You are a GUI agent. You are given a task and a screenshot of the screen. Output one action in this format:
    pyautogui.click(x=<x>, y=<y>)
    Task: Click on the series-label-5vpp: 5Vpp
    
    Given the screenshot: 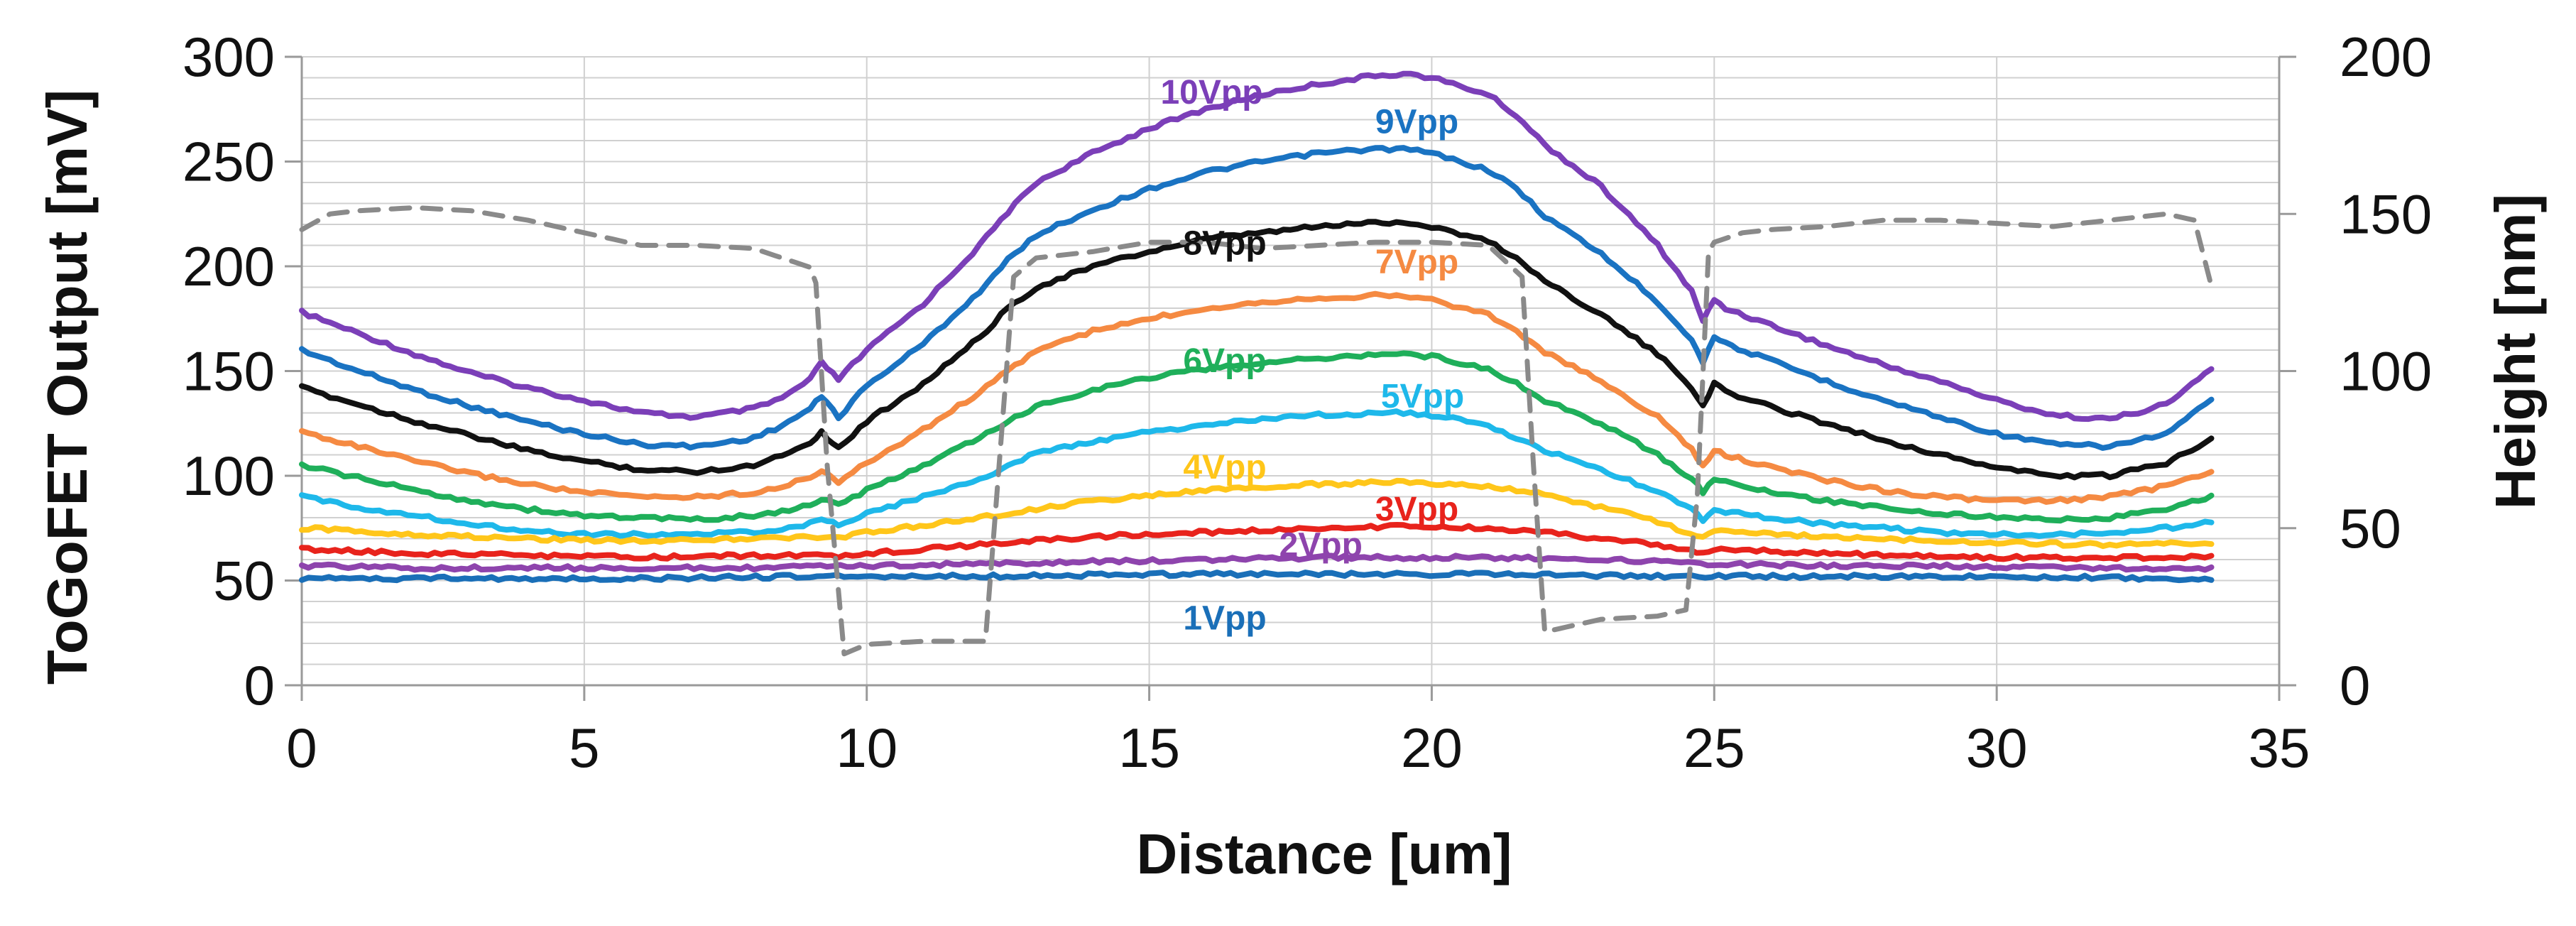 What is the action you would take?
    pyautogui.click(x=1422, y=396)
    